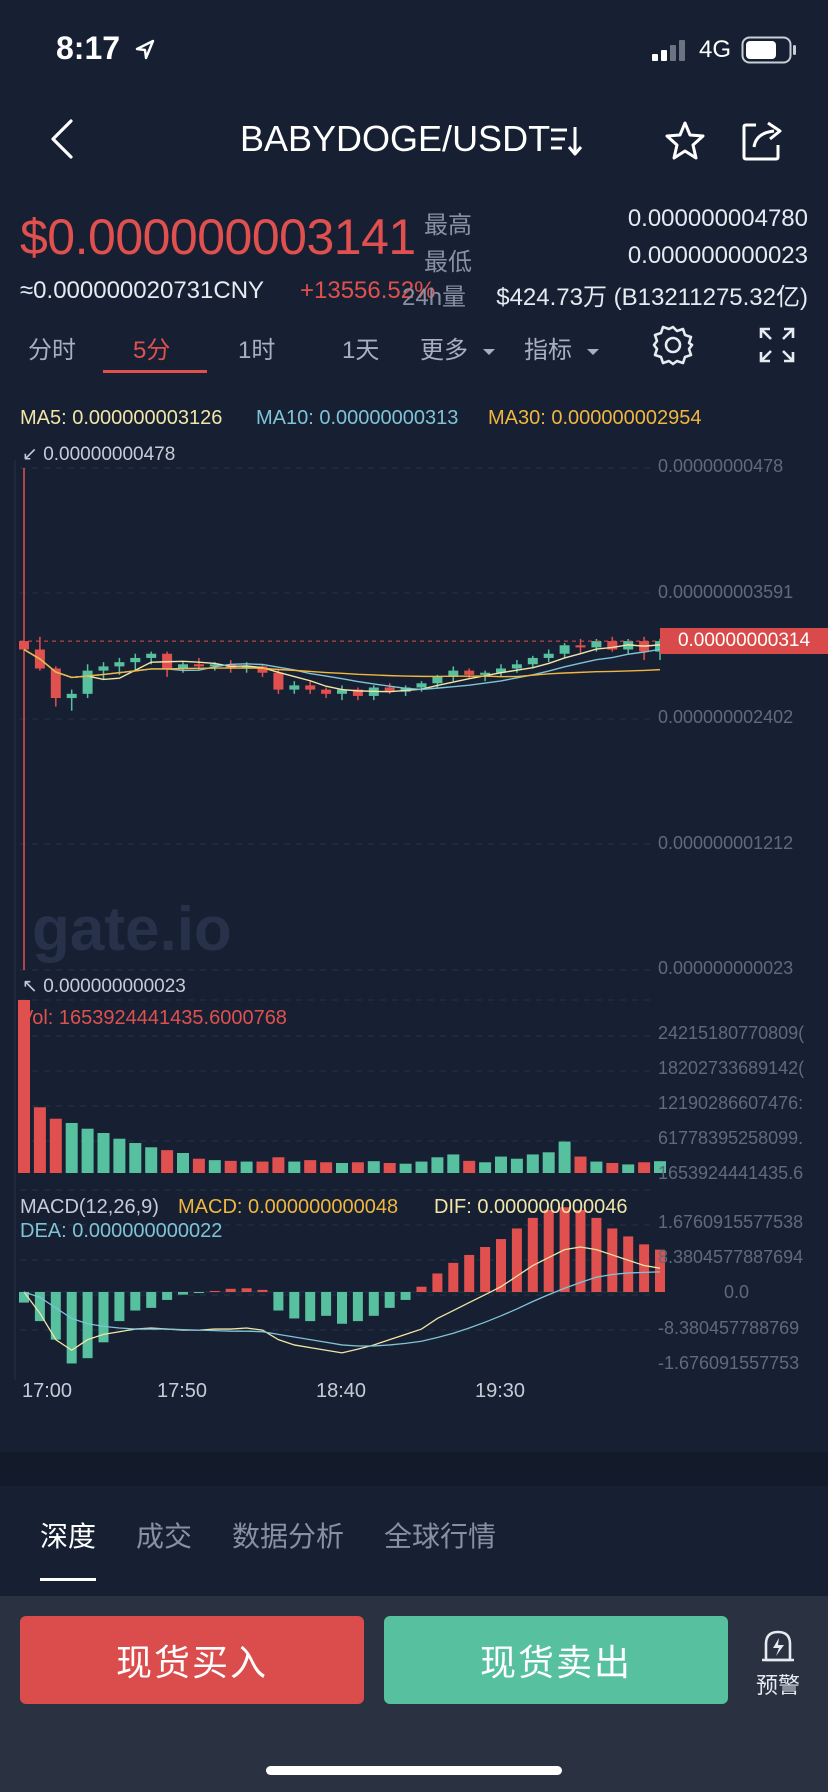 The height and width of the screenshot is (1792, 828). What do you see at coordinates (395, 138) in the screenshot?
I see `pair-title: BABYDOGE/USDT` at bounding box center [395, 138].